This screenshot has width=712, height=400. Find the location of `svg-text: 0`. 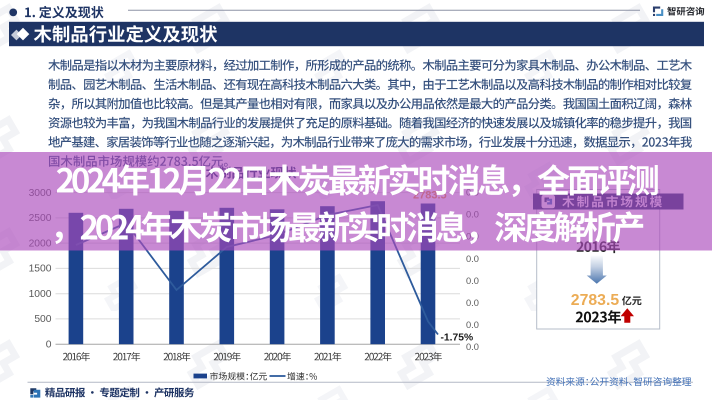

svg-text: 0 is located at coordinates (49, 344).